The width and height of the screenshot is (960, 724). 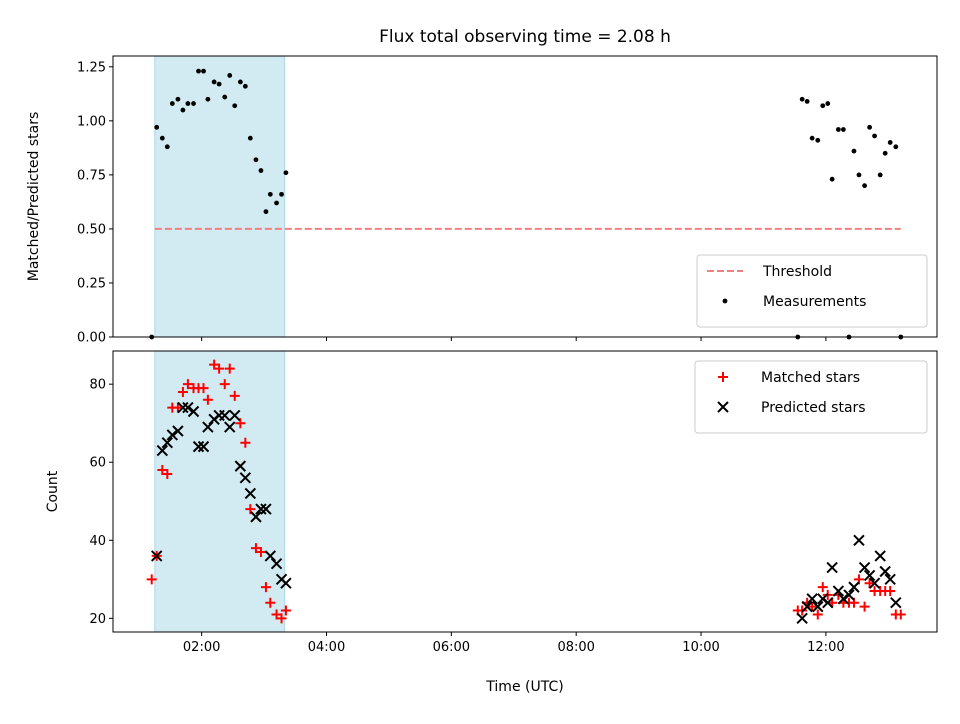 What do you see at coordinates (91, 229) in the screenshot?
I see `y-tick-label: 0.50` at bounding box center [91, 229].